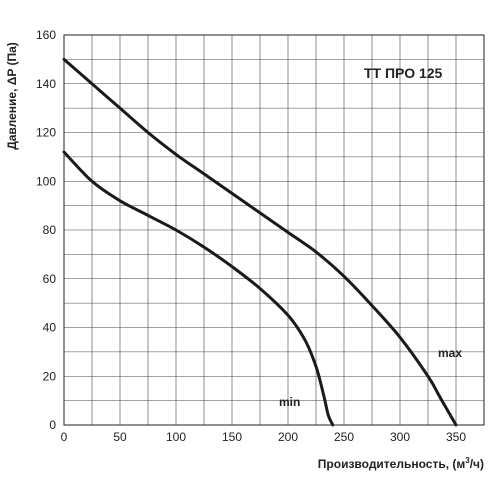 This screenshot has height=500, width=500. What do you see at coordinates (400, 437) in the screenshot?
I see `x-tick-label: 300` at bounding box center [400, 437].